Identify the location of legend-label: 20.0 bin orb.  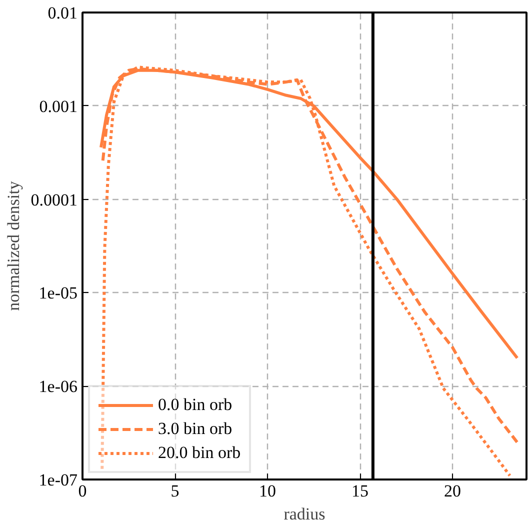
(199, 453).